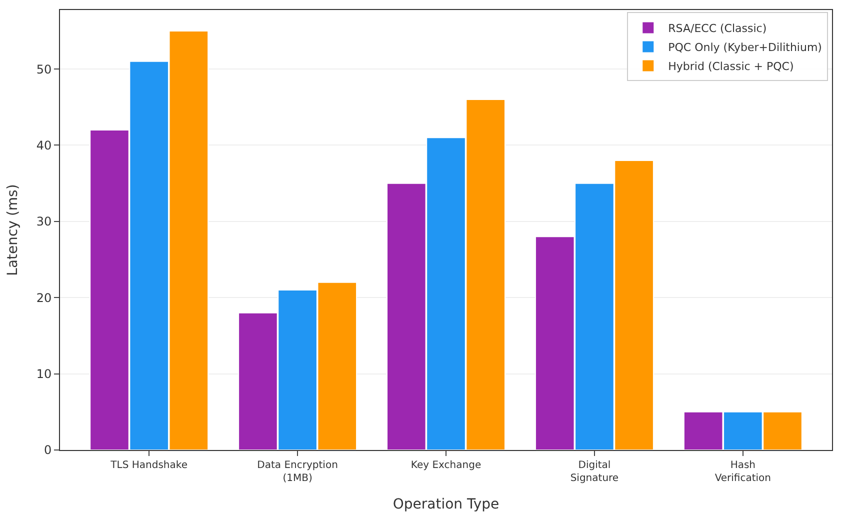  What do you see at coordinates (594, 472) in the screenshot?
I see `x-tick-label: Digital Signature` at bounding box center [594, 472].